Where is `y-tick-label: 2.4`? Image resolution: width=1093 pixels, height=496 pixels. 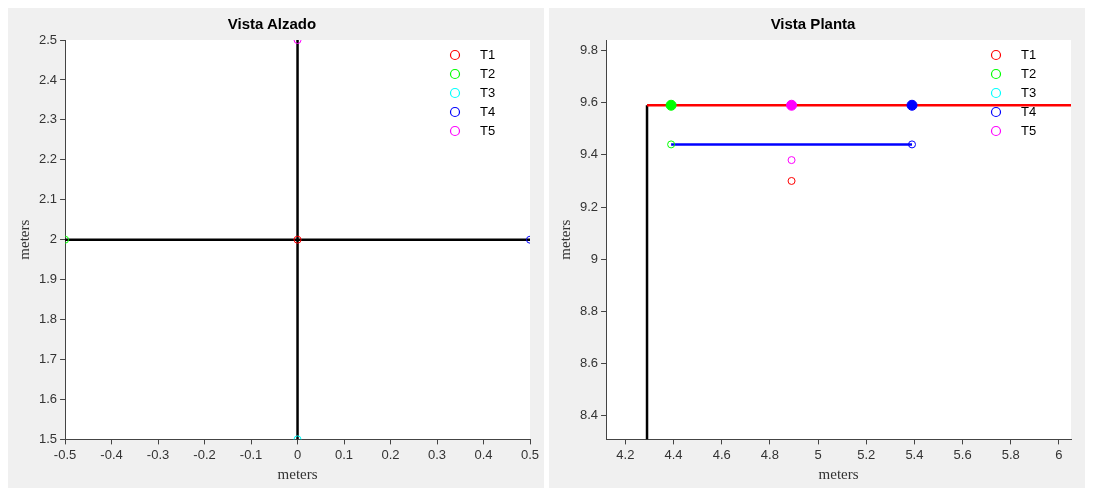 y-tick-label: 2.4 is located at coordinates (48, 79).